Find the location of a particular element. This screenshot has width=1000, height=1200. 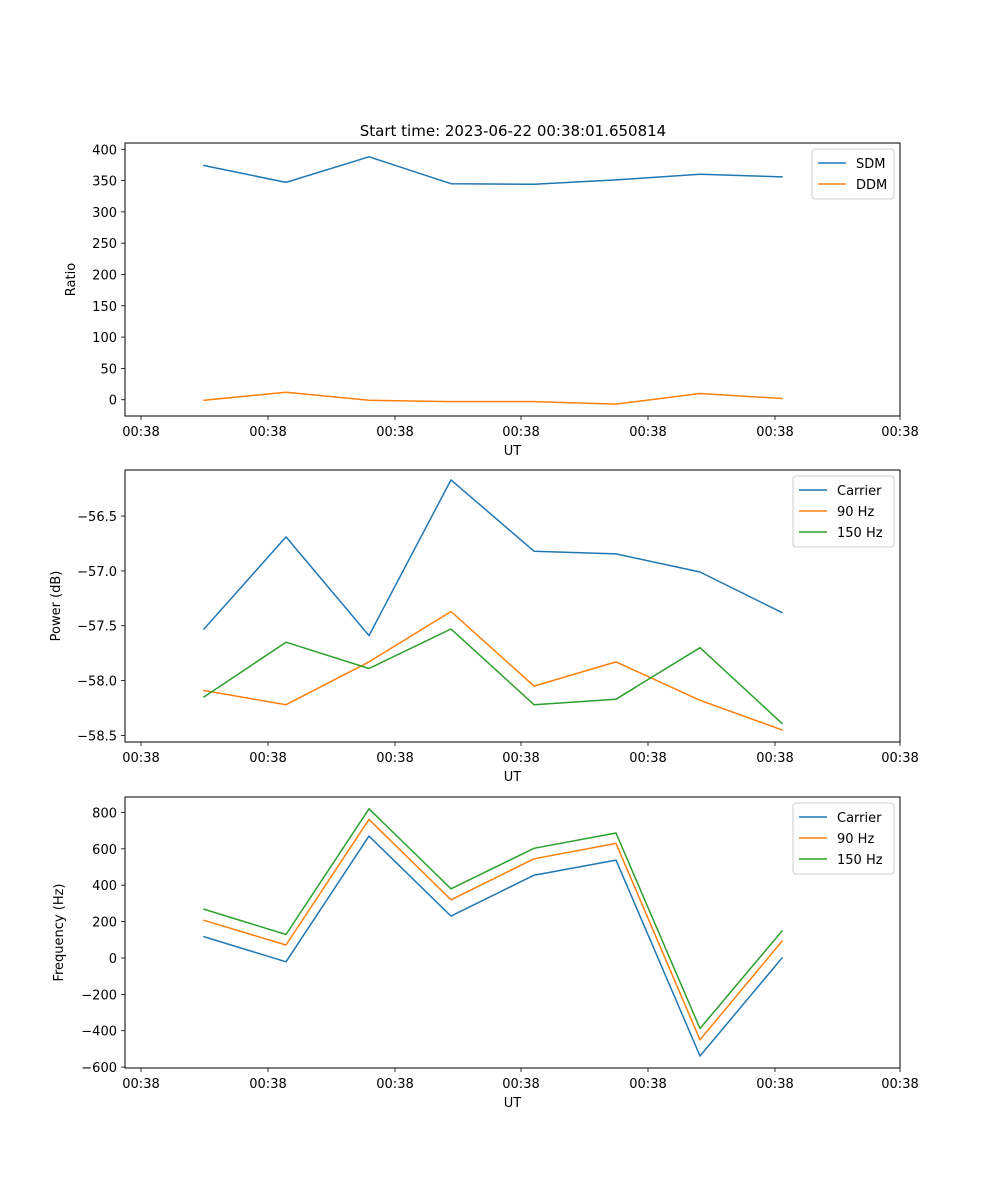

power-y-tick-label: −57.5 is located at coordinates (97, 627).